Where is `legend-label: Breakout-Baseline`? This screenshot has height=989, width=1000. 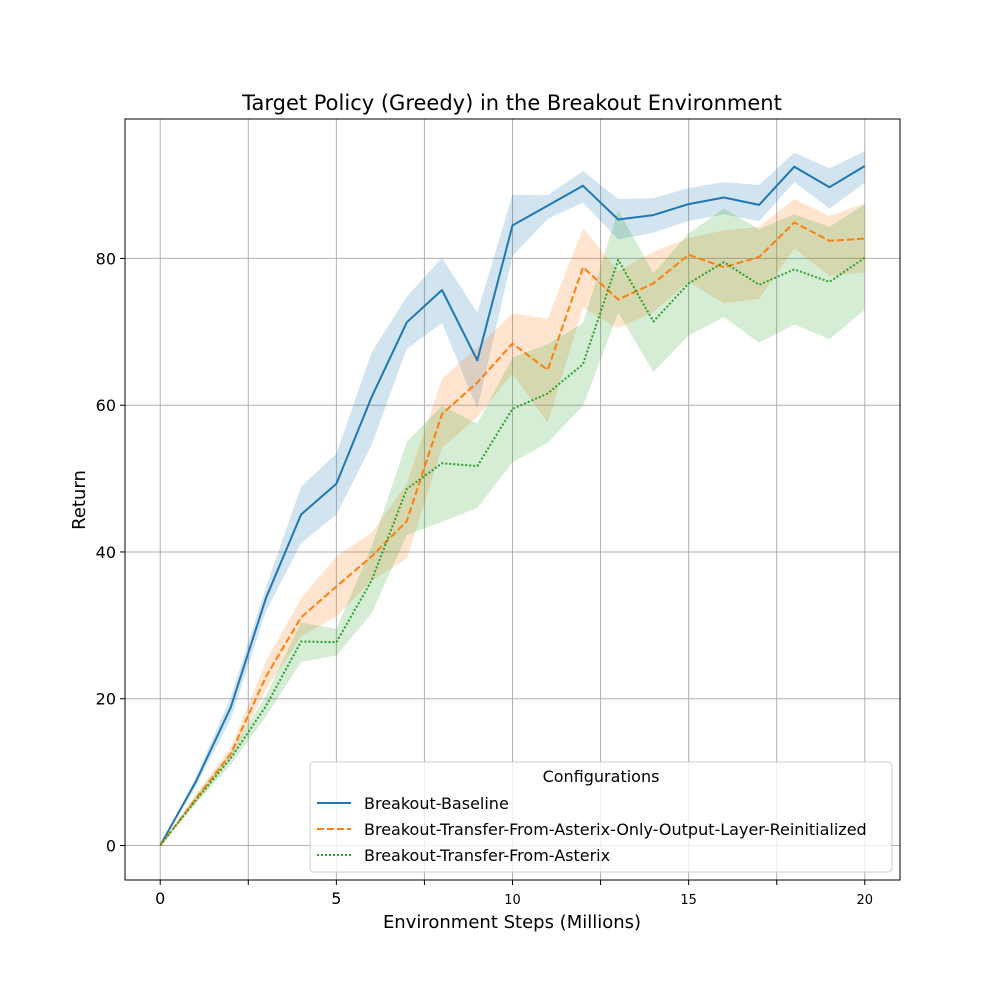 legend-label: Breakout-Baseline is located at coordinates (436, 803).